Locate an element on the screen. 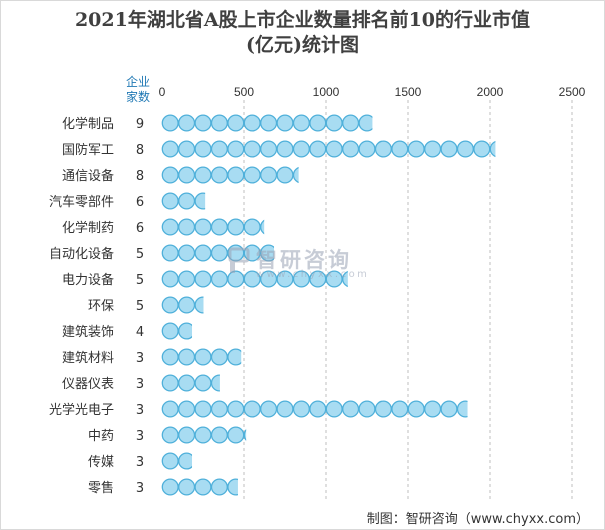  watermark-name: 智研咨询 is located at coordinates (304, 260).